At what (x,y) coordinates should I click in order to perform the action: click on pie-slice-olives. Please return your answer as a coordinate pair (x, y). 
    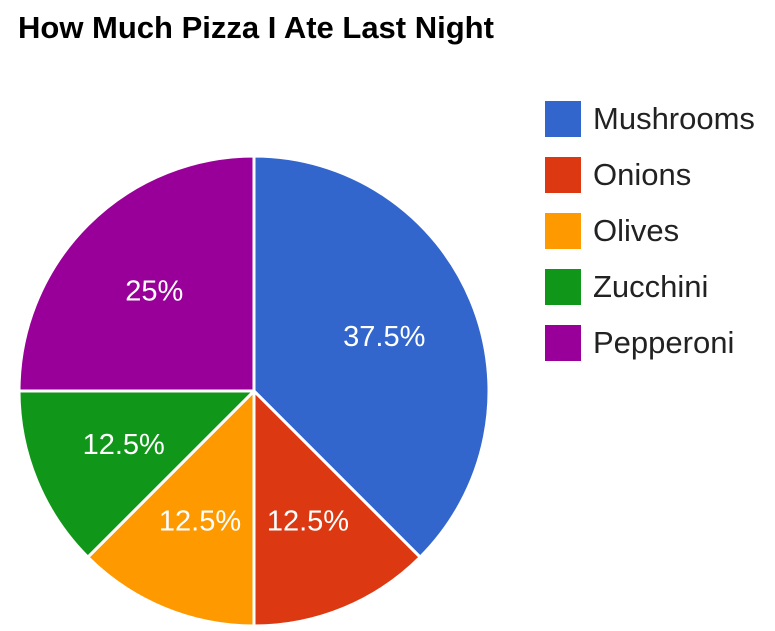
    Looking at the image, I should click on (171, 508).